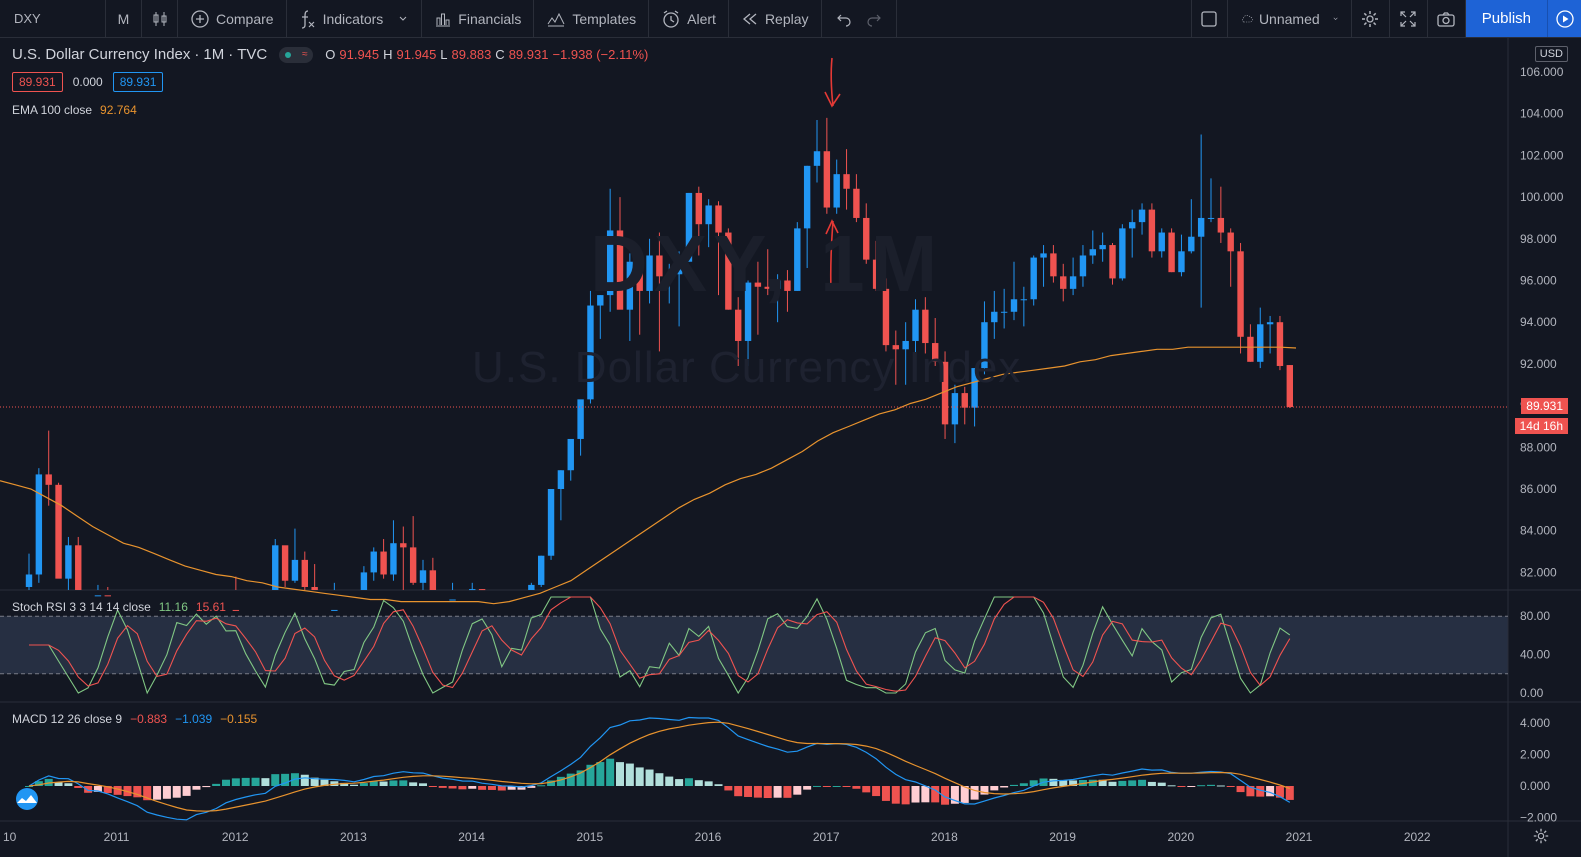 Image resolution: width=1581 pixels, height=857 pixels. Describe the element at coordinates (1564, 18) in the screenshot. I see `play-button` at that location.